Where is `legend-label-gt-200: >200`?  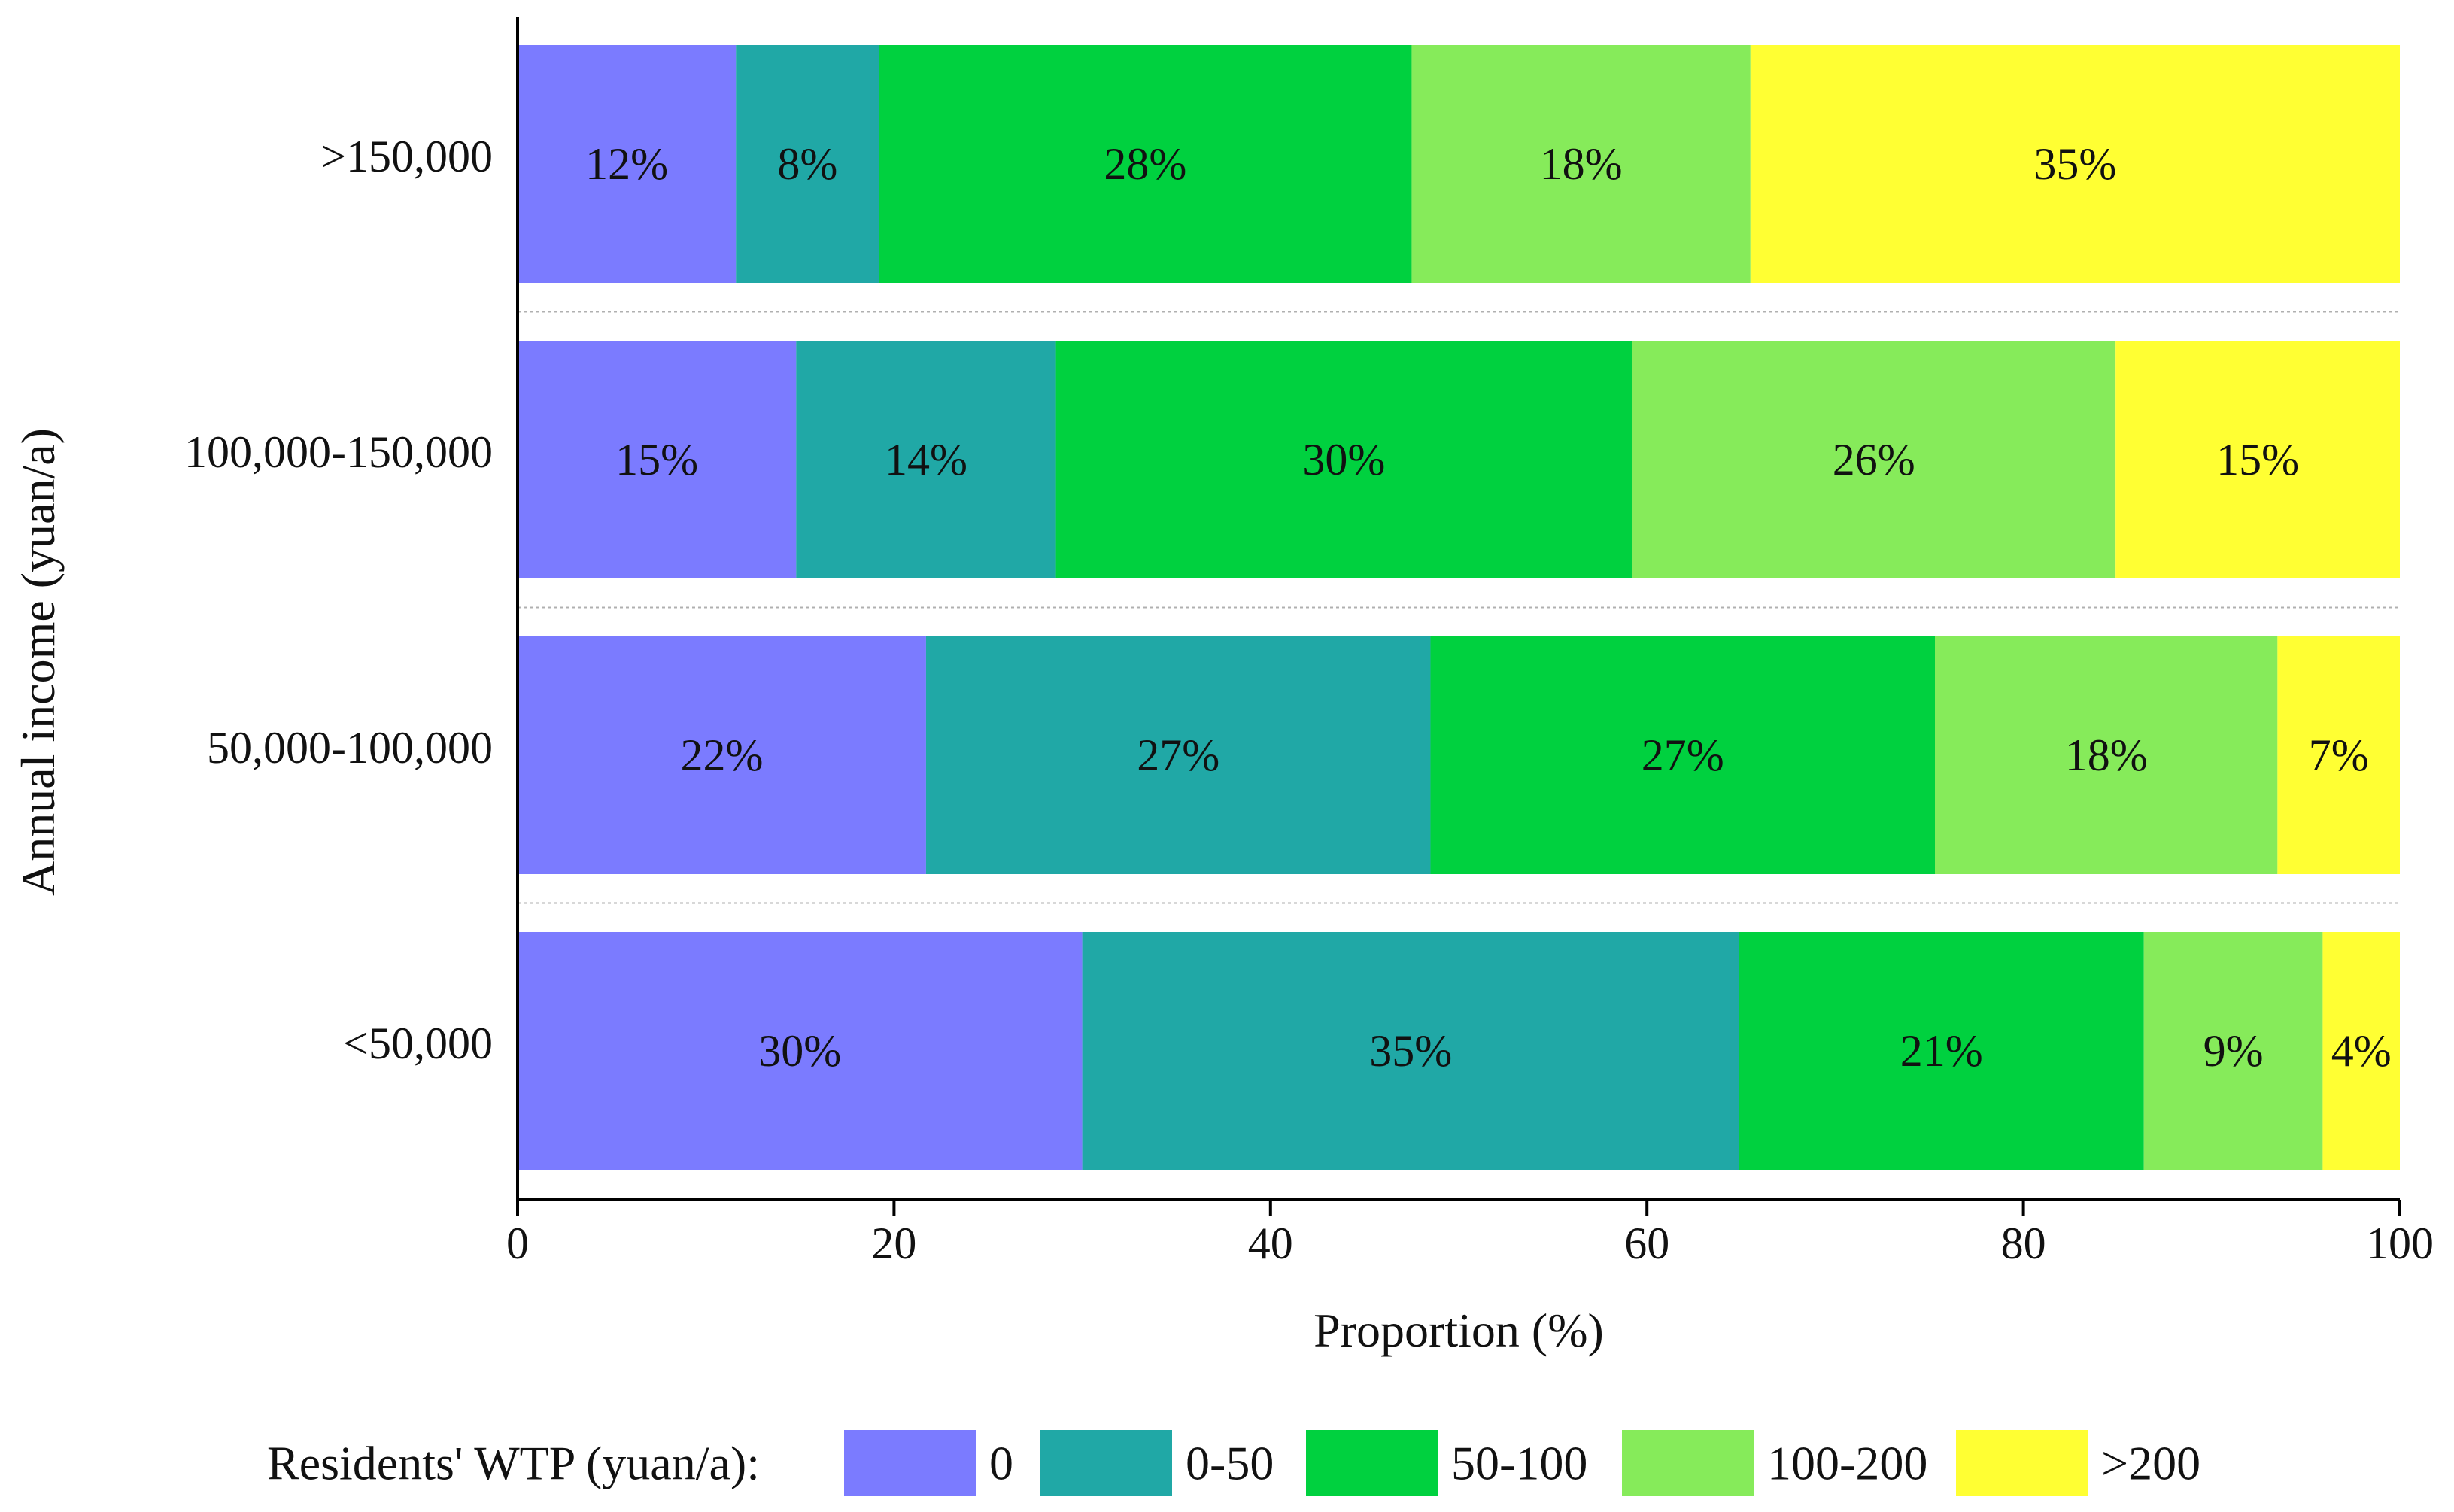
legend-label-gt-200: >200 is located at coordinates (2150, 1463).